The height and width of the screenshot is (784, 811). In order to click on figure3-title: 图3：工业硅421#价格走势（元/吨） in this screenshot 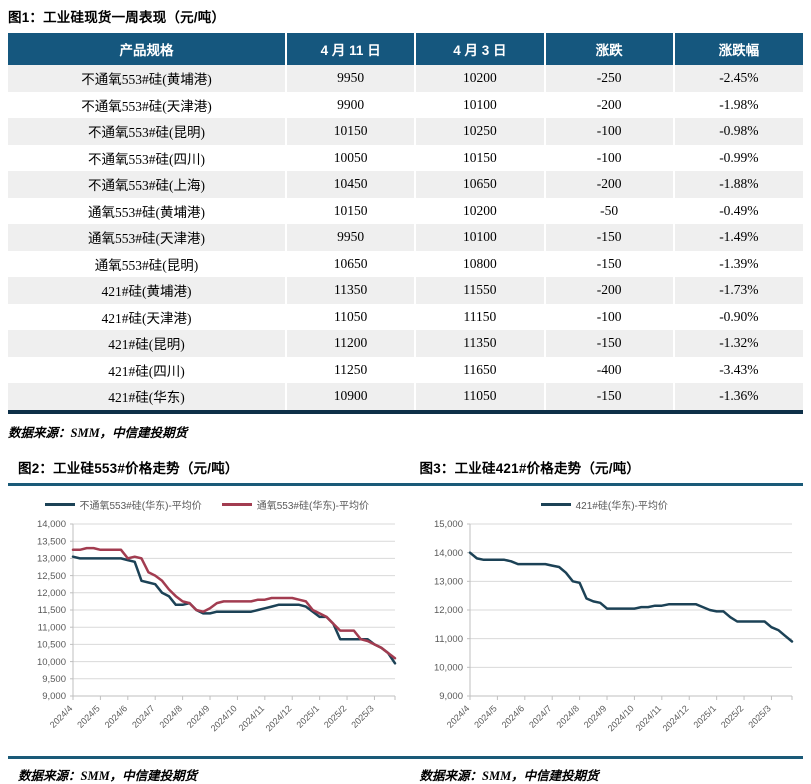, I will do `click(530, 468)`.